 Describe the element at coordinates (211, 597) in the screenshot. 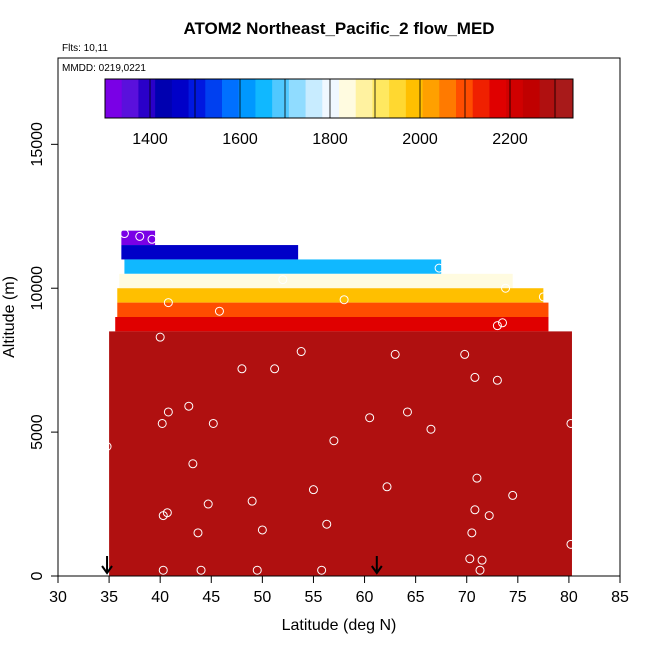

I see `x-tick-label: 45` at that location.